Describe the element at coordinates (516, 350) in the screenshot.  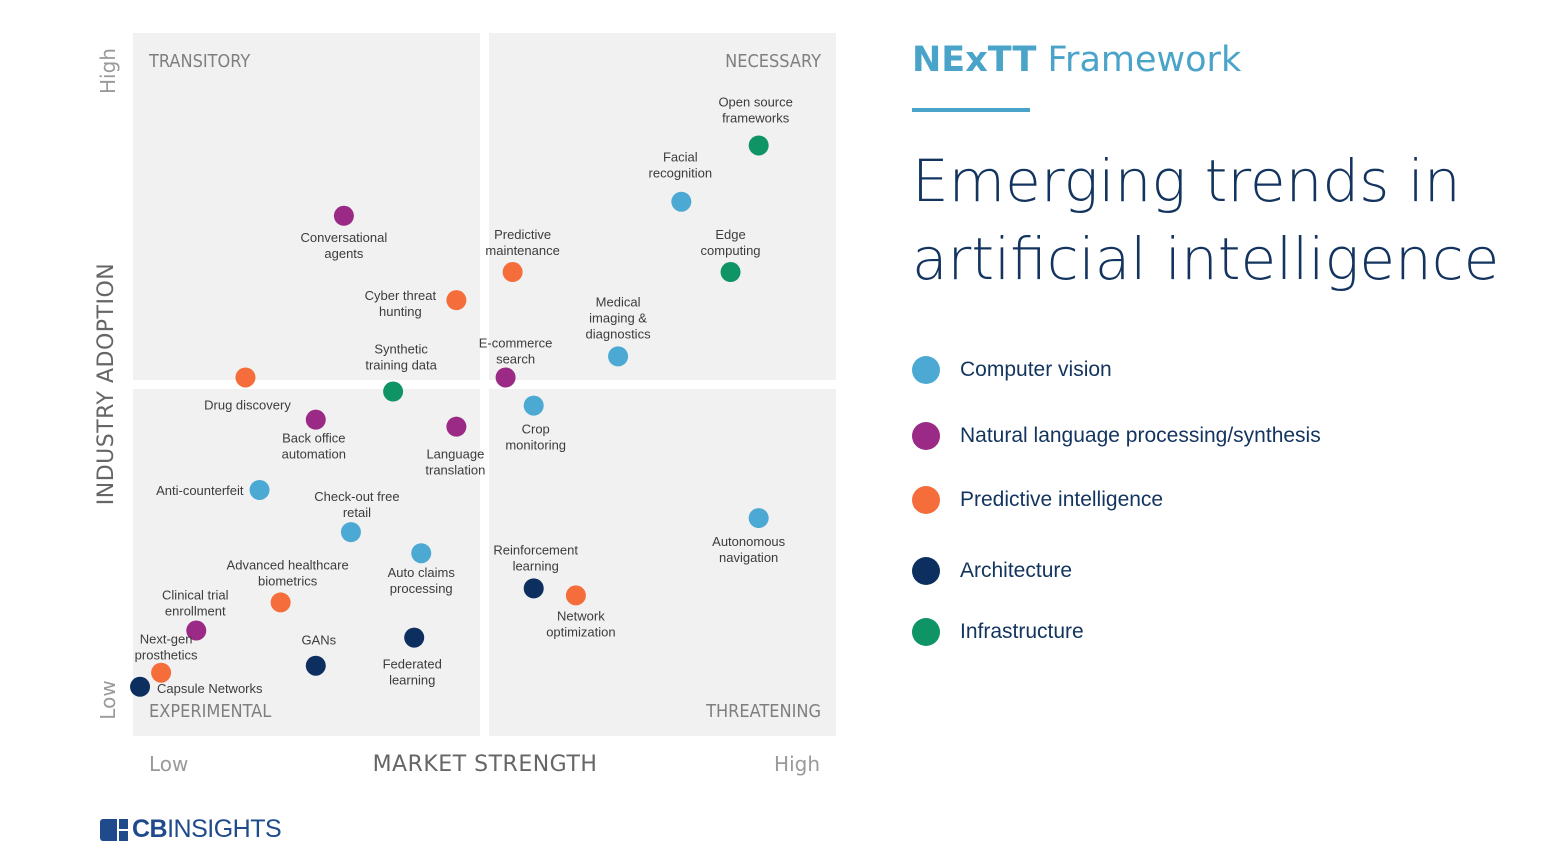
I see `point-label-e-commerce-search: E-commerce search` at that location.